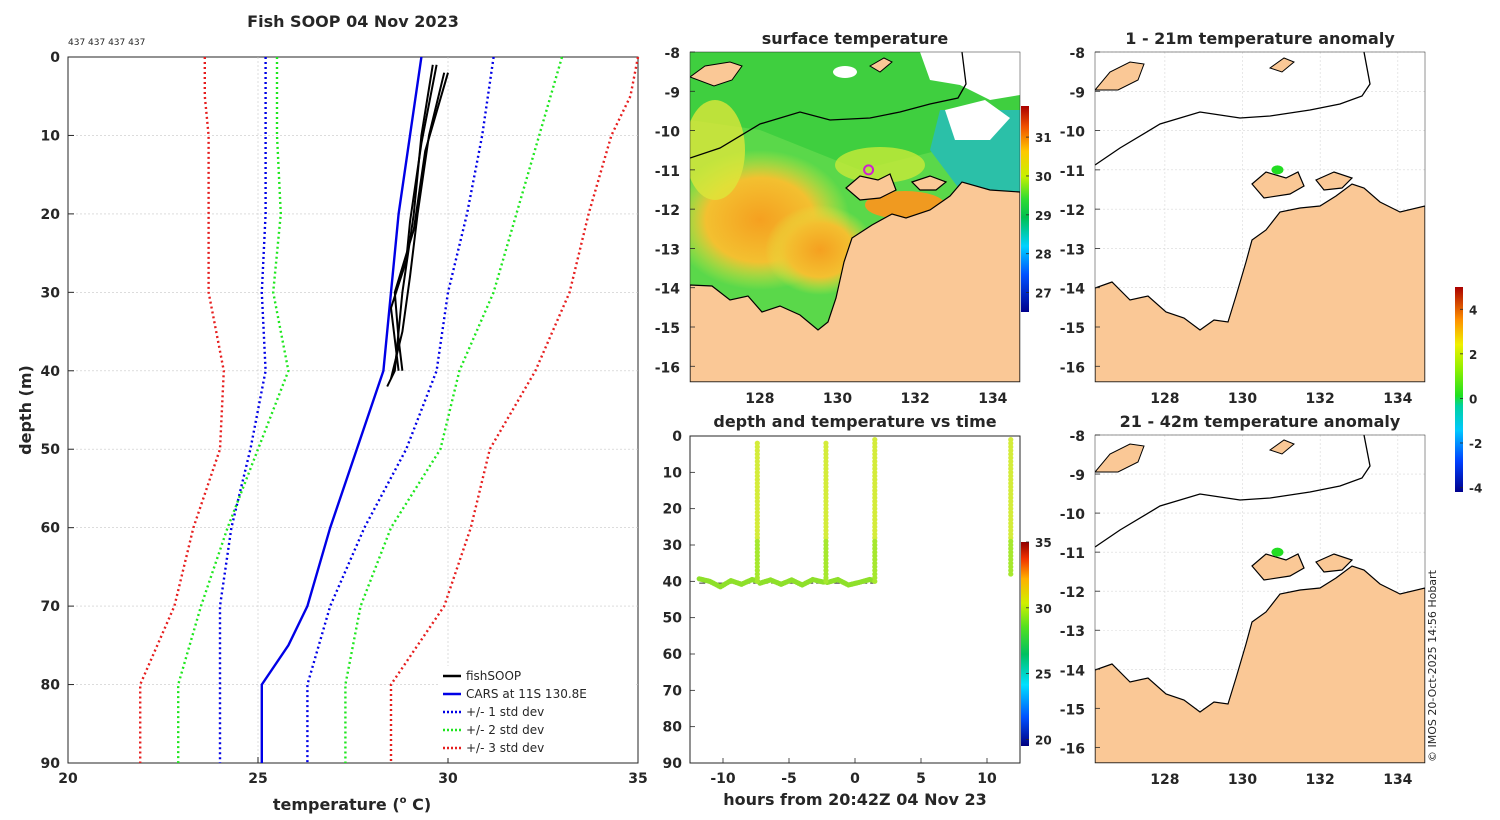  What do you see at coordinates (970, 76) in the screenshot?
I see `sst-cloud-north` at bounding box center [970, 76].